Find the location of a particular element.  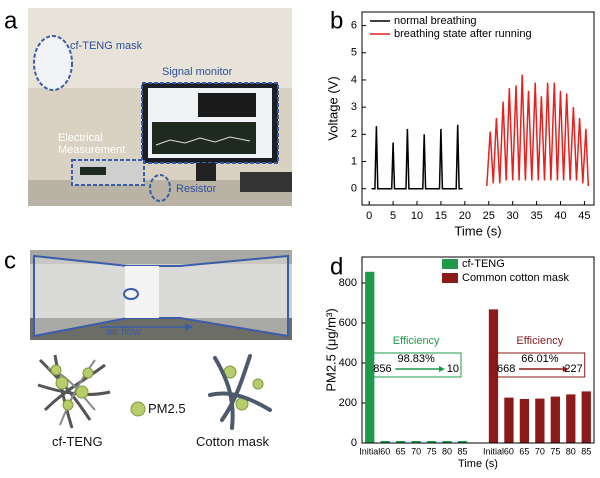

photo-label: PM2.5 is located at coordinates (167, 408).